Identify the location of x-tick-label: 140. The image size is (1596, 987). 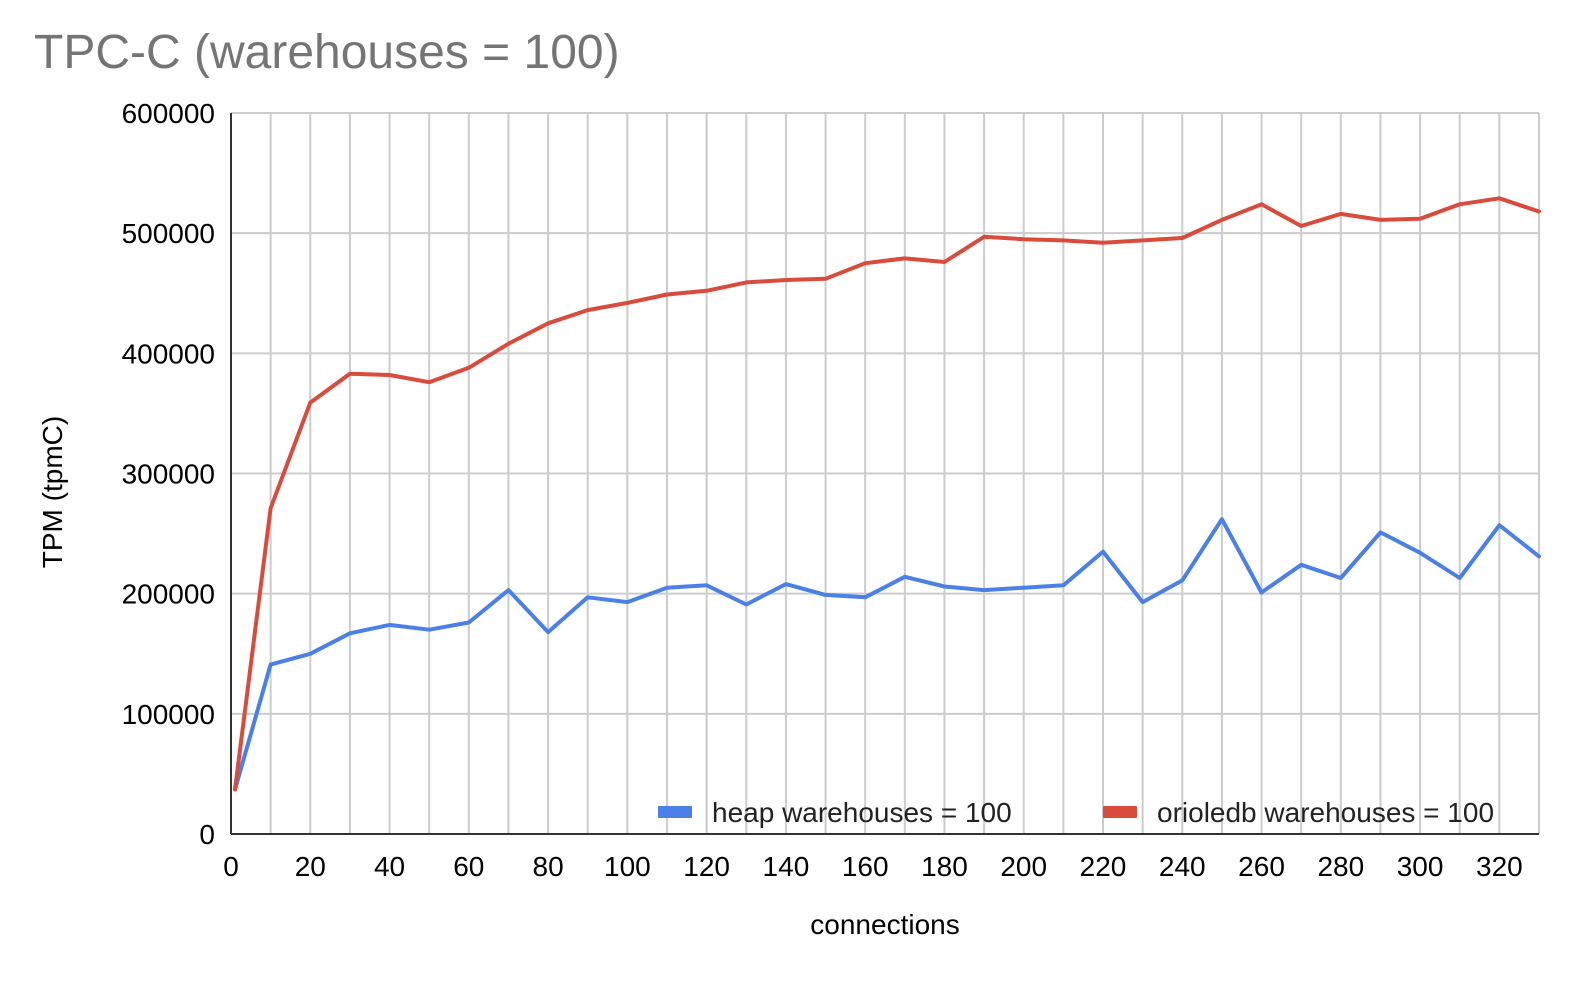
(786, 866).